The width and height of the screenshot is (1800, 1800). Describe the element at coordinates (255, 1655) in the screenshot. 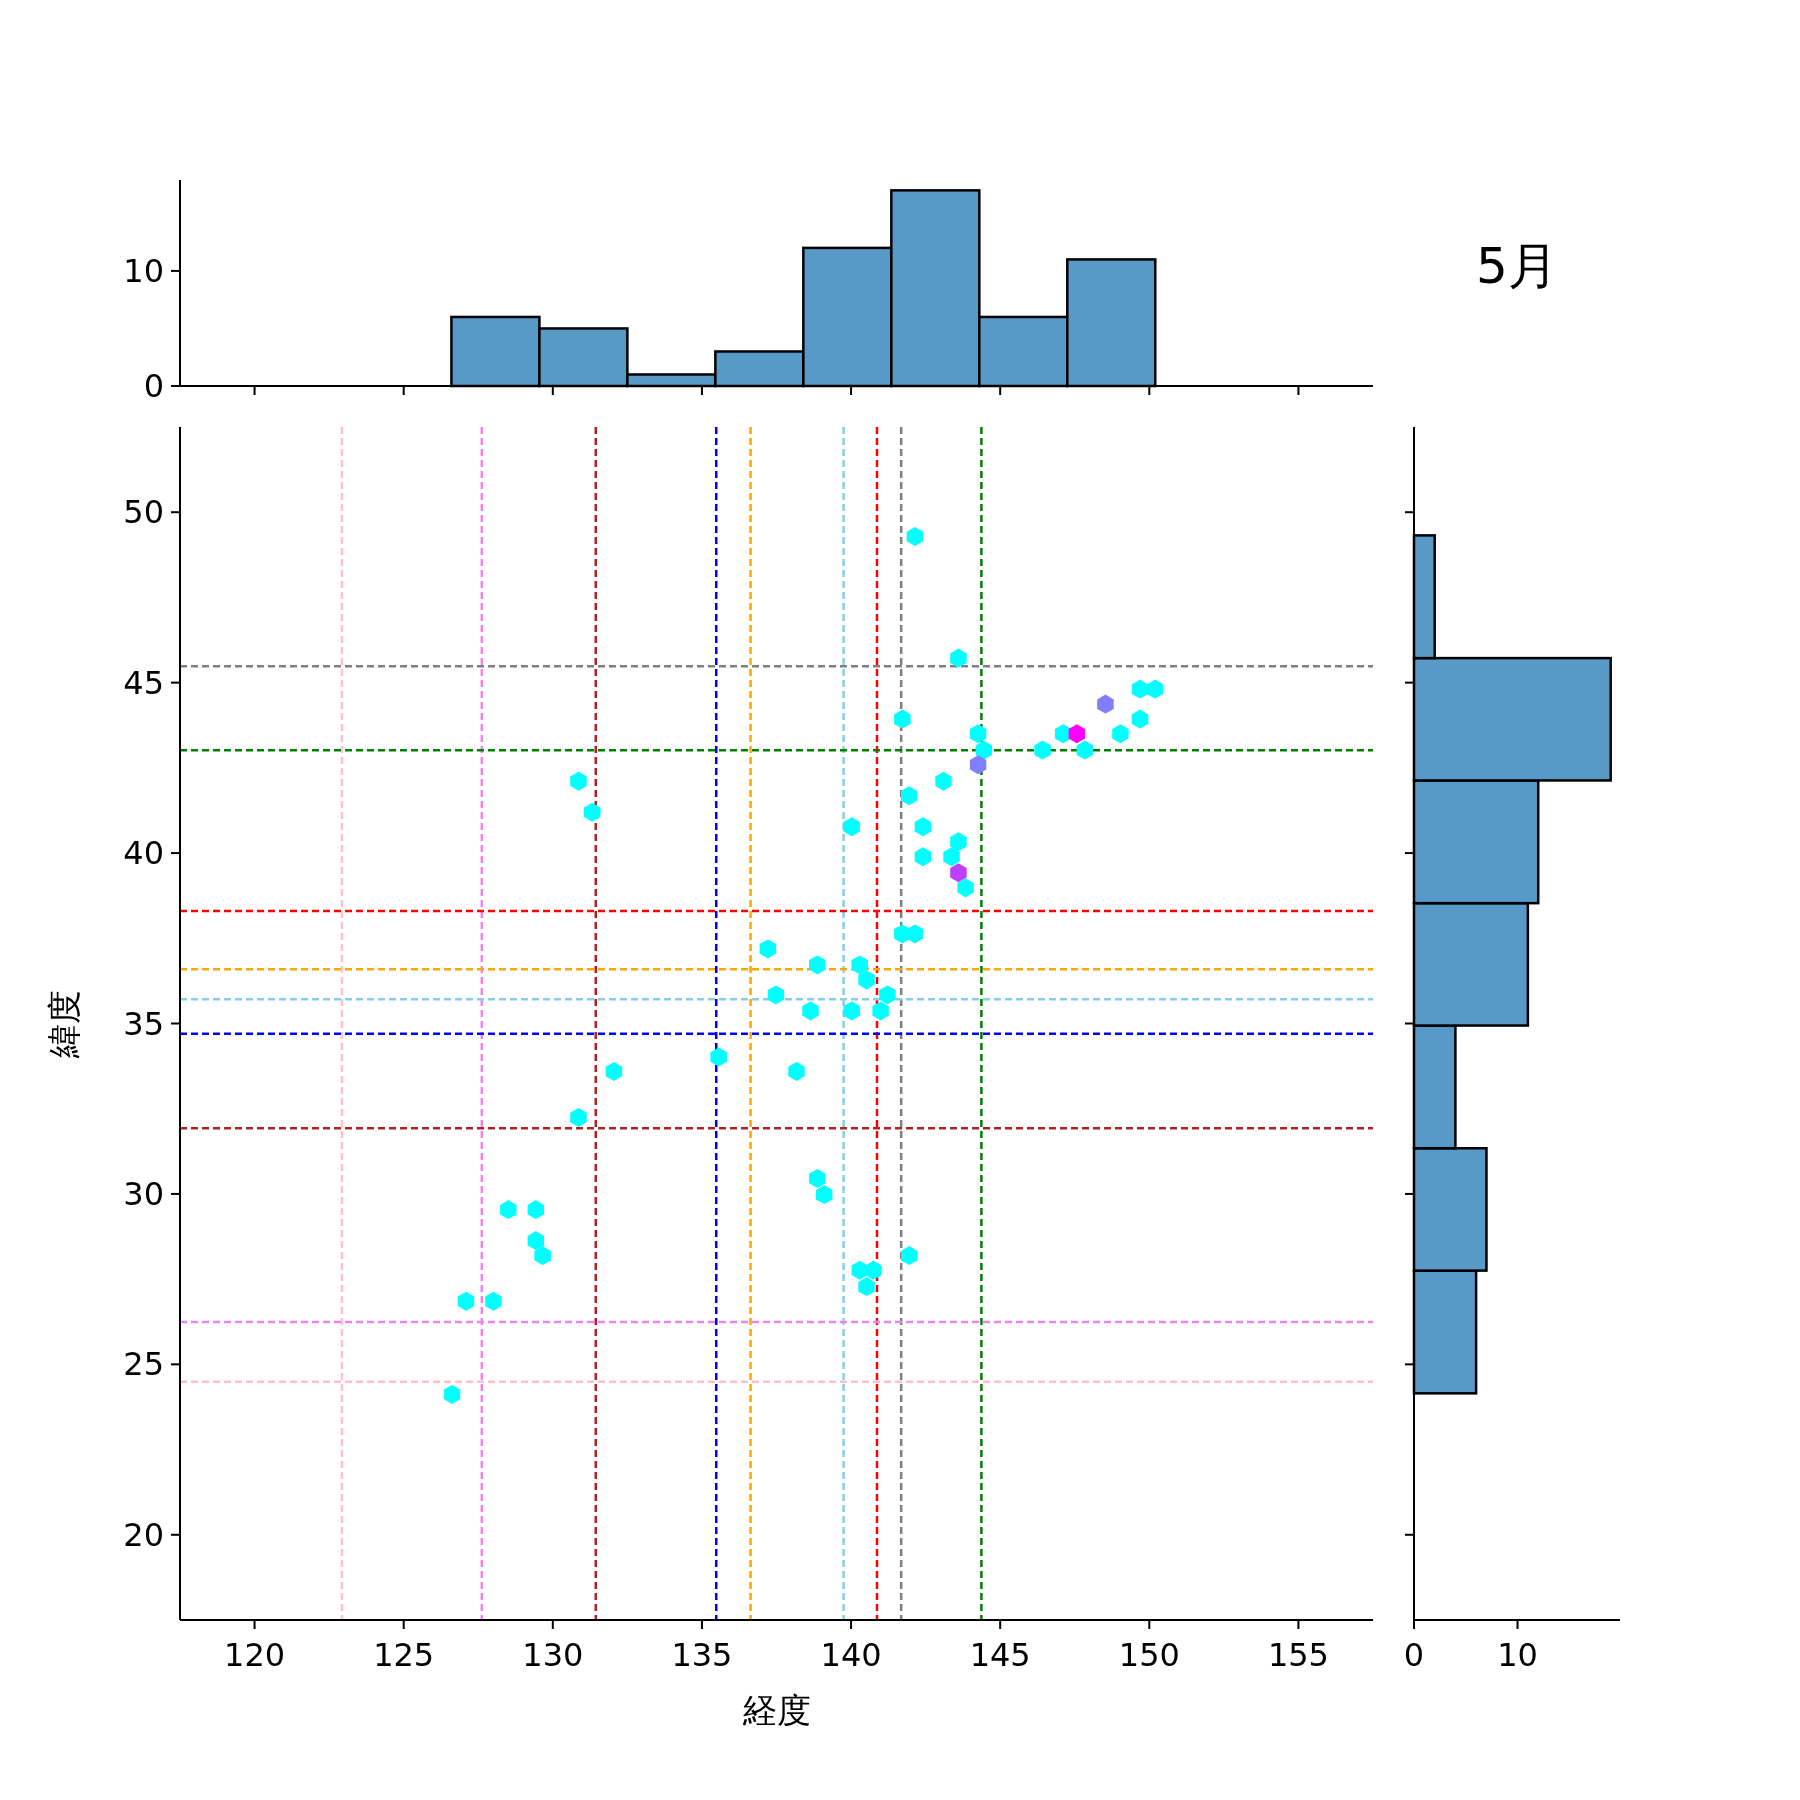

I see `x-tick-label: 120` at that location.